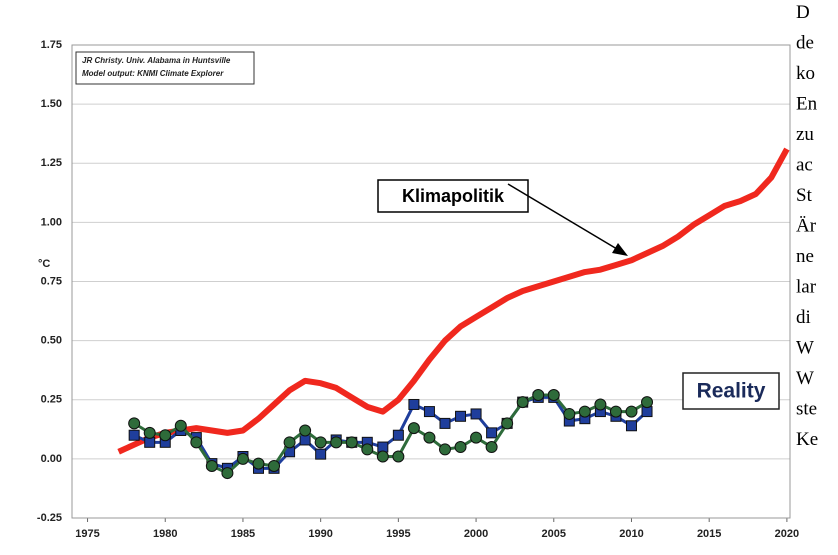 Image resolution: width=838 pixels, height=555 pixels. Describe the element at coordinates (156, 60) in the screenshot. I see `source-line: JR Christy. Univ. Alabama in Huntsville` at that location.